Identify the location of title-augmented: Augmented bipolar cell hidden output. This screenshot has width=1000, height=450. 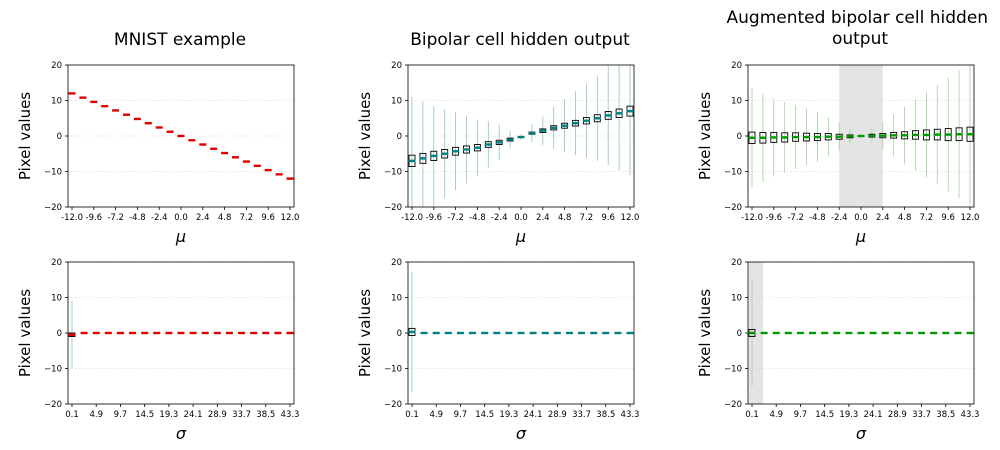
(860, 28).